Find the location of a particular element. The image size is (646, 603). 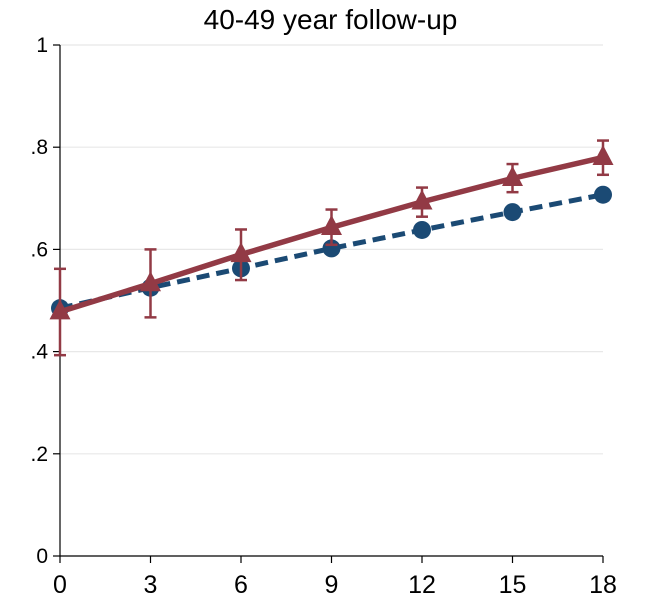

y-tick-label: .4 is located at coordinates (39, 352).